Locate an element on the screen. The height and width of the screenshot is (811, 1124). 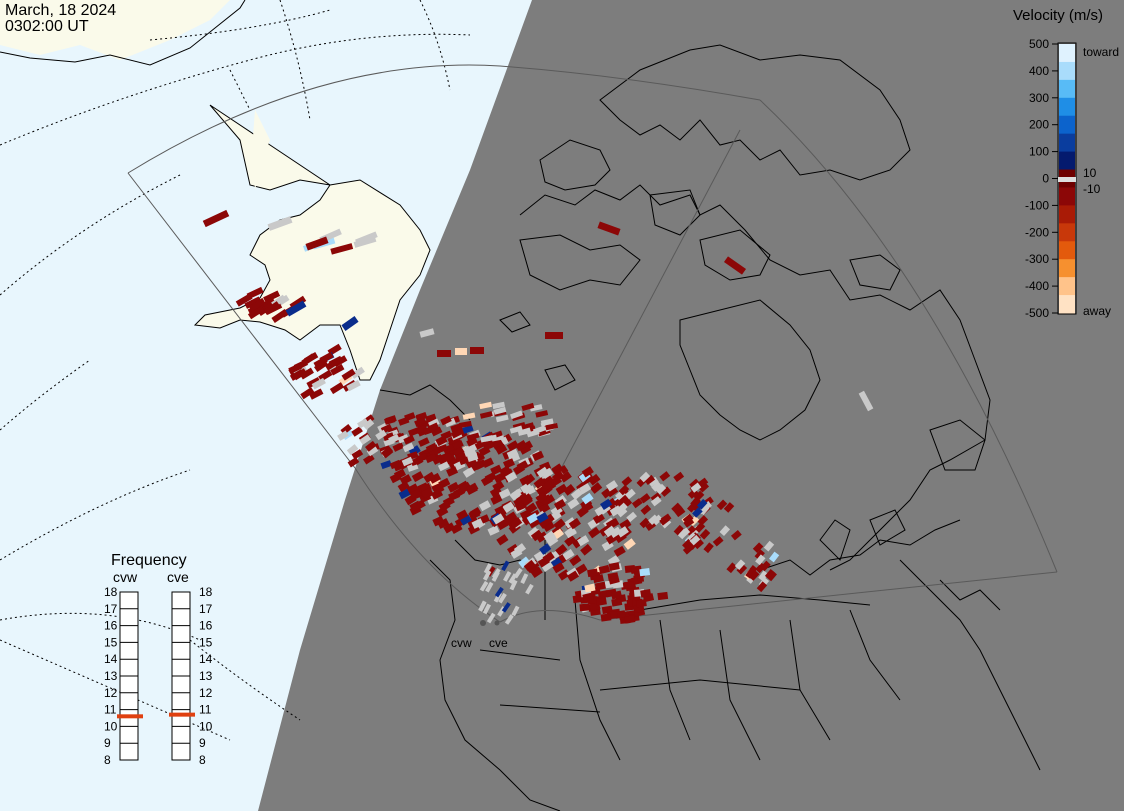
frequency-label-right: 17 is located at coordinates (206, 609).